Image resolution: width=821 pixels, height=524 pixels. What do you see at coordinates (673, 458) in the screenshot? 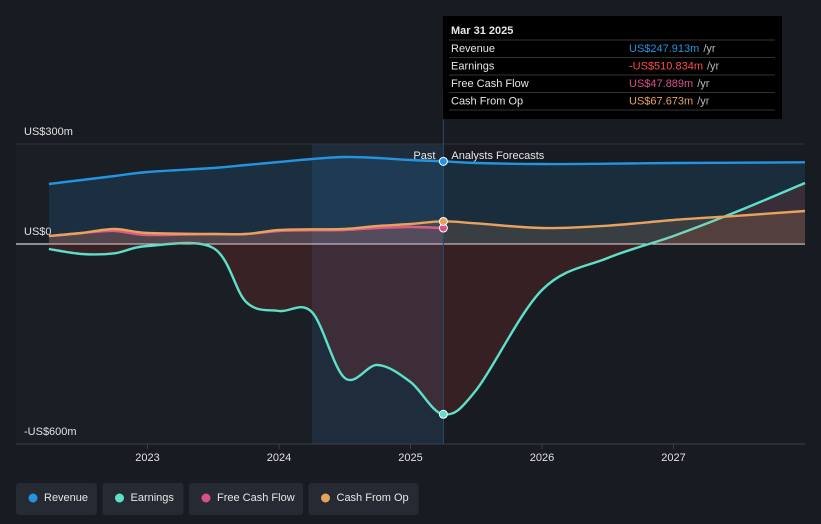
I see `x-tick-label: 2027` at bounding box center [673, 458].